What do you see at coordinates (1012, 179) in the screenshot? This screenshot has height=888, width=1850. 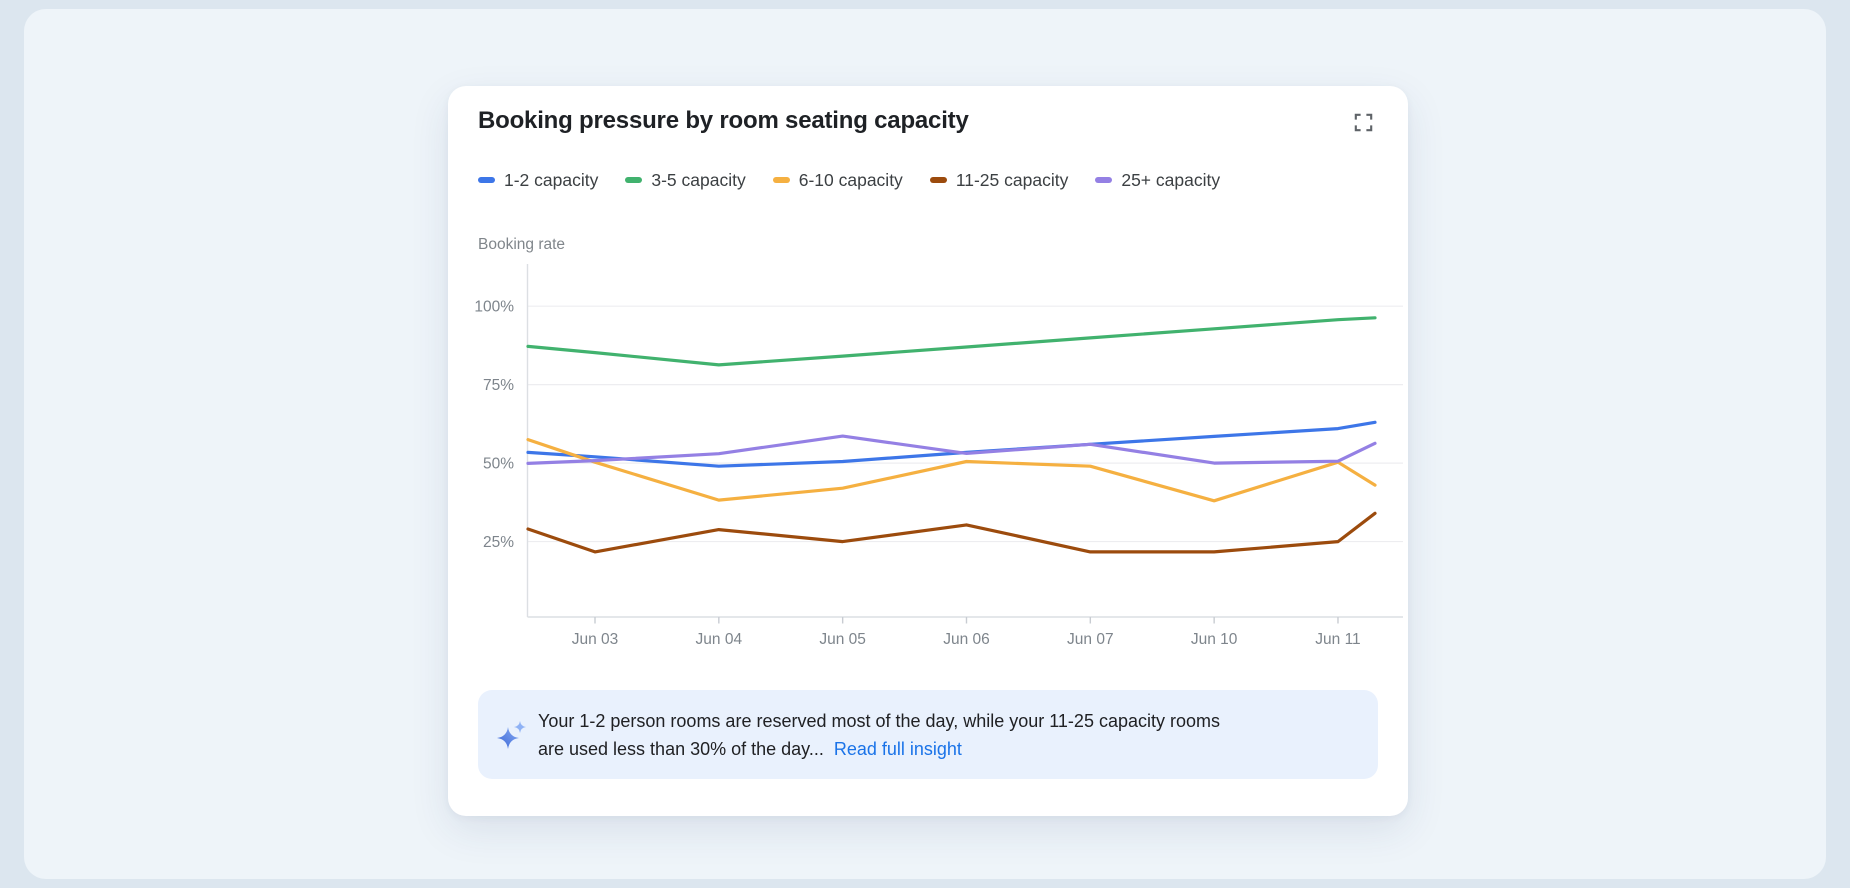 I see `legend-label: 11-25 capacity` at bounding box center [1012, 179].